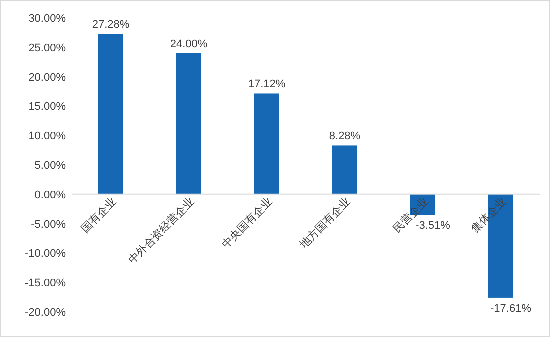 Image resolution: width=550 pixels, height=337 pixels. Describe the element at coordinates (45, 254) in the screenshot. I see `y-tick-label: -10.00%` at that location.